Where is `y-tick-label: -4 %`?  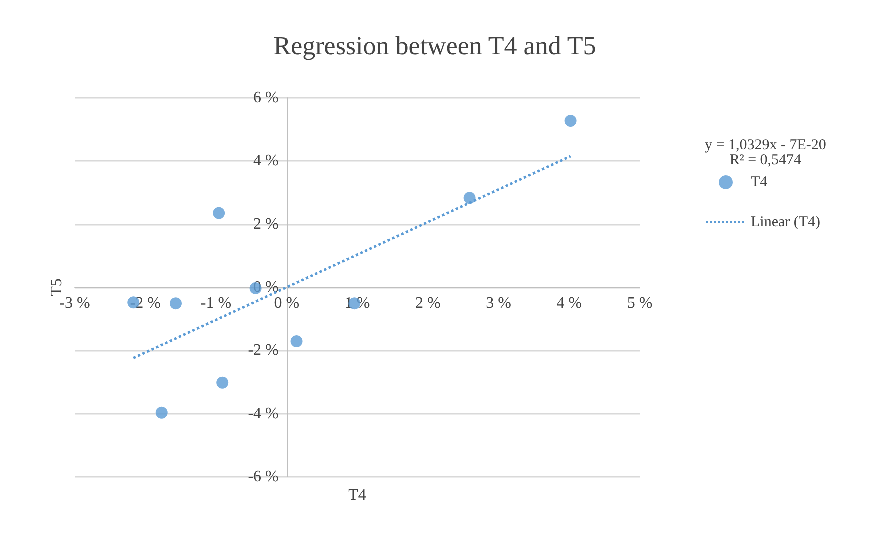
y-tick-label: -4 % is located at coordinates (263, 413).